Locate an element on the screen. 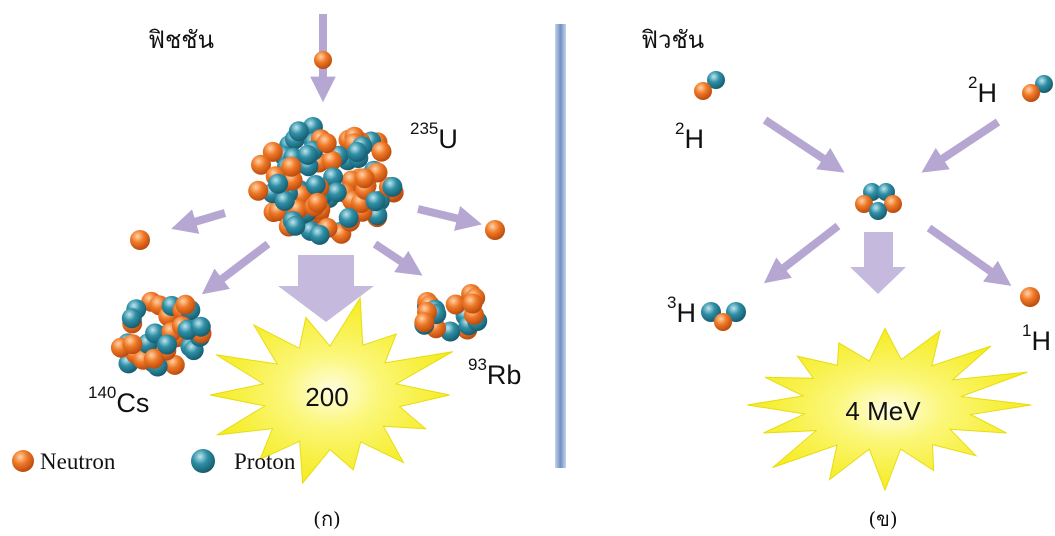 The image size is (1055, 536). cesium-label: 140Cs is located at coordinates (118, 400).